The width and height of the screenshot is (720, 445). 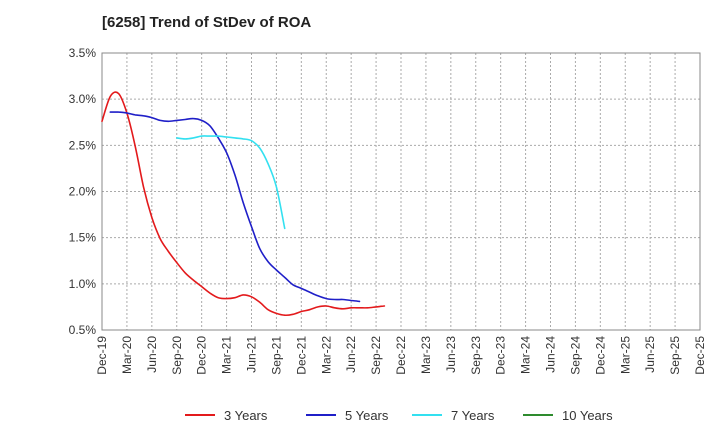 I want to click on x-tick-label: Mar-24, so click(x=526, y=355).